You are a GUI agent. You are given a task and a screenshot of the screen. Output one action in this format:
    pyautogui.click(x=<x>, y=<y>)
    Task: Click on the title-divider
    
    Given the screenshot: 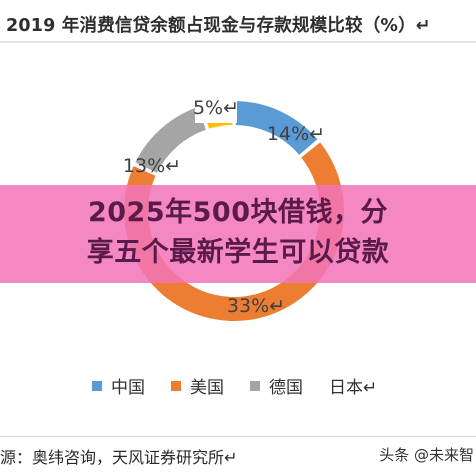 What is the action you would take?
    pyautogui.click(x=238, y=42)
    